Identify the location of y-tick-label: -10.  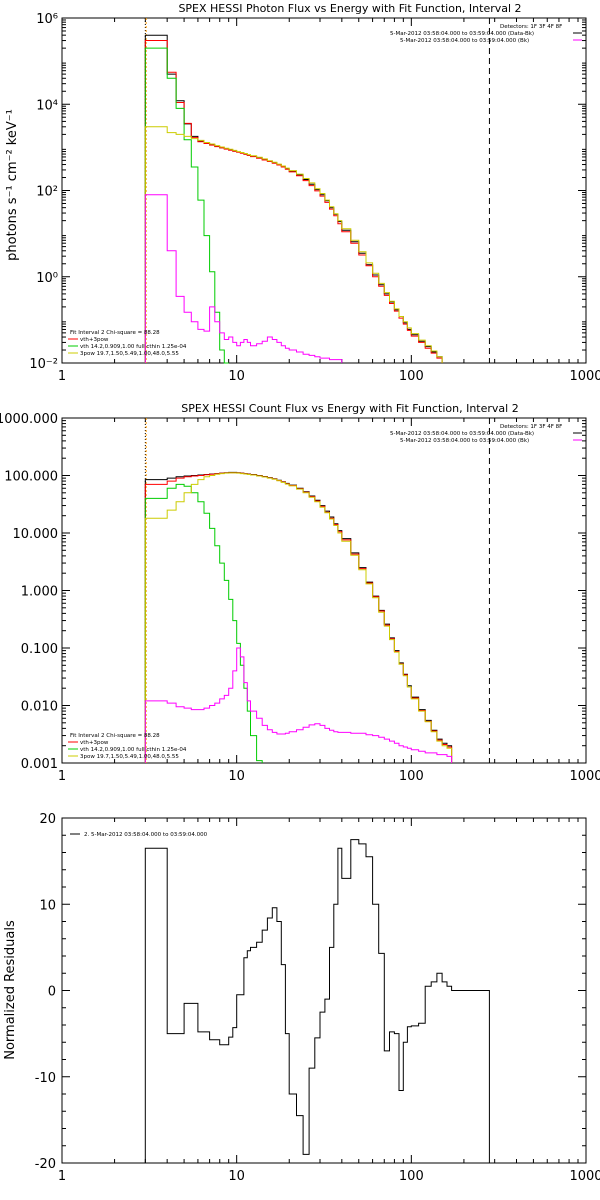
(45, 1078).